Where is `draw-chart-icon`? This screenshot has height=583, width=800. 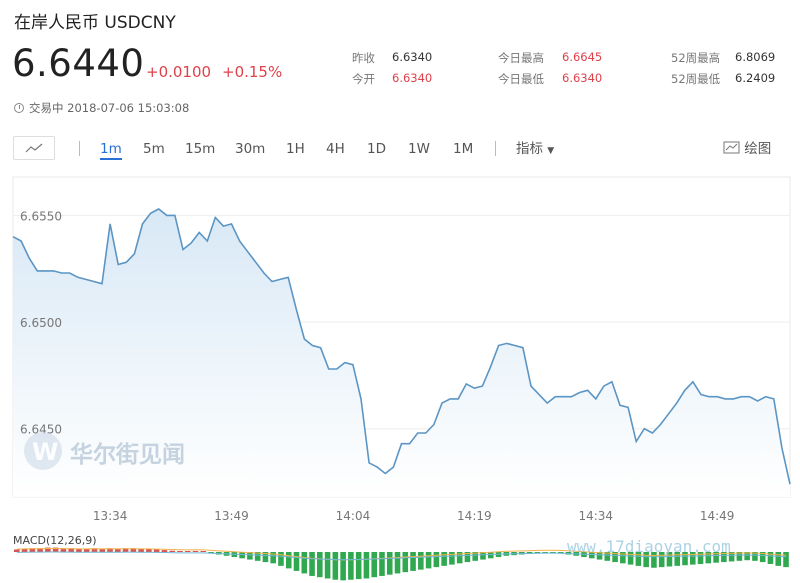
draw-chart-icon is located at coordinates (731, 147).